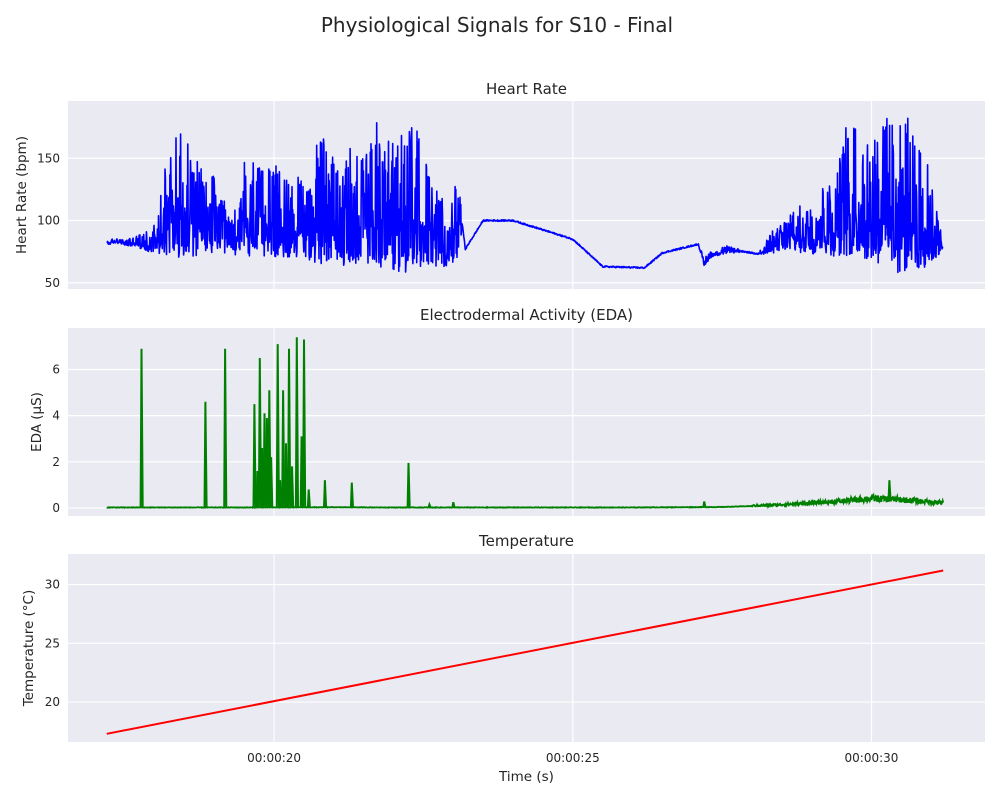 This screenshot has width=1000, height=800. I want to click on heart-rate-y-ticks: 50 100 150, so click(48, 220).